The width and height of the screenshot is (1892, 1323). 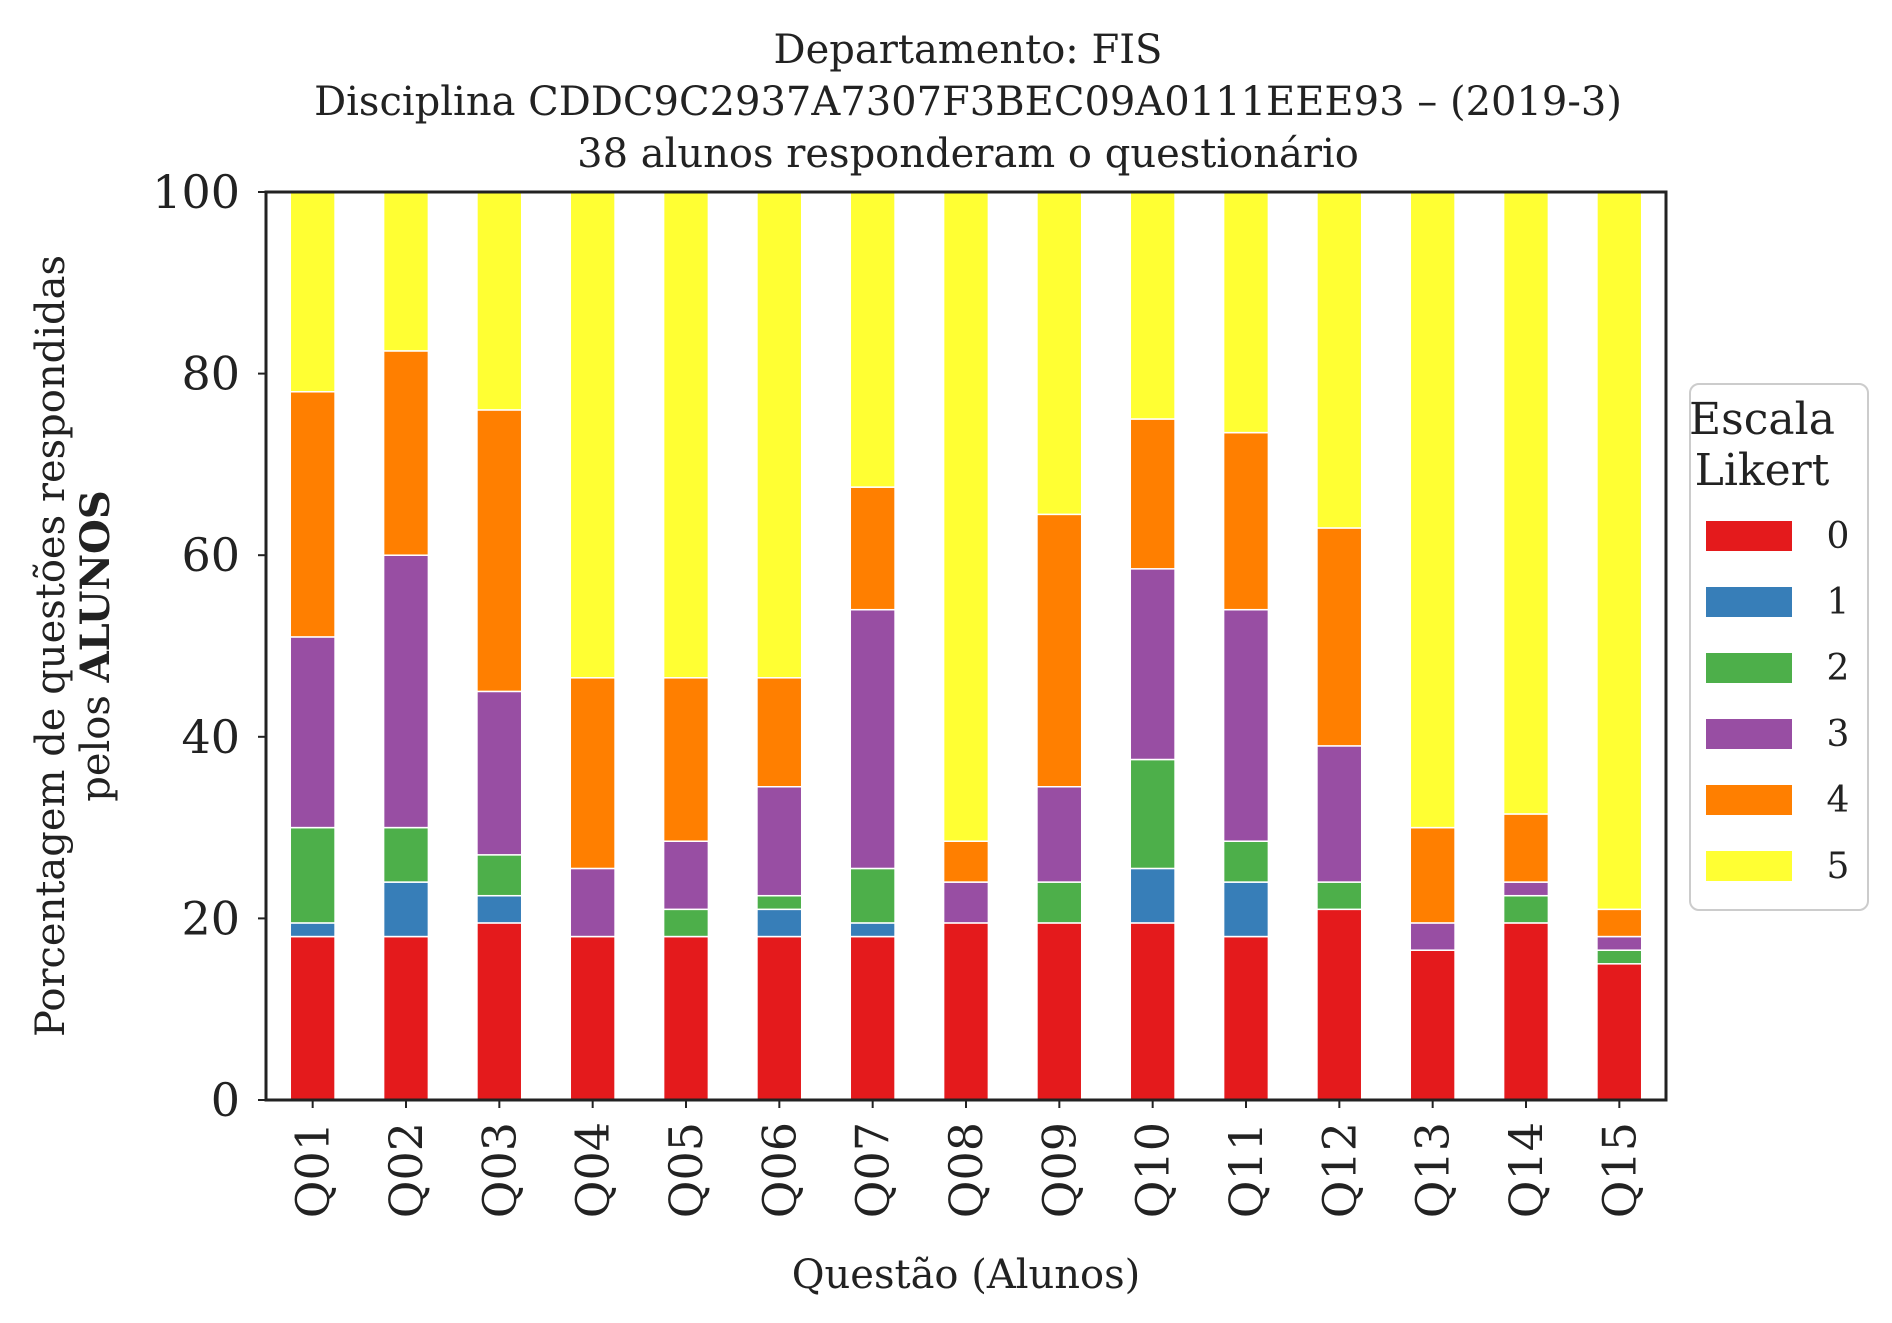 I want to click on legend-label-3: 3, so click(x=1838, y=734).